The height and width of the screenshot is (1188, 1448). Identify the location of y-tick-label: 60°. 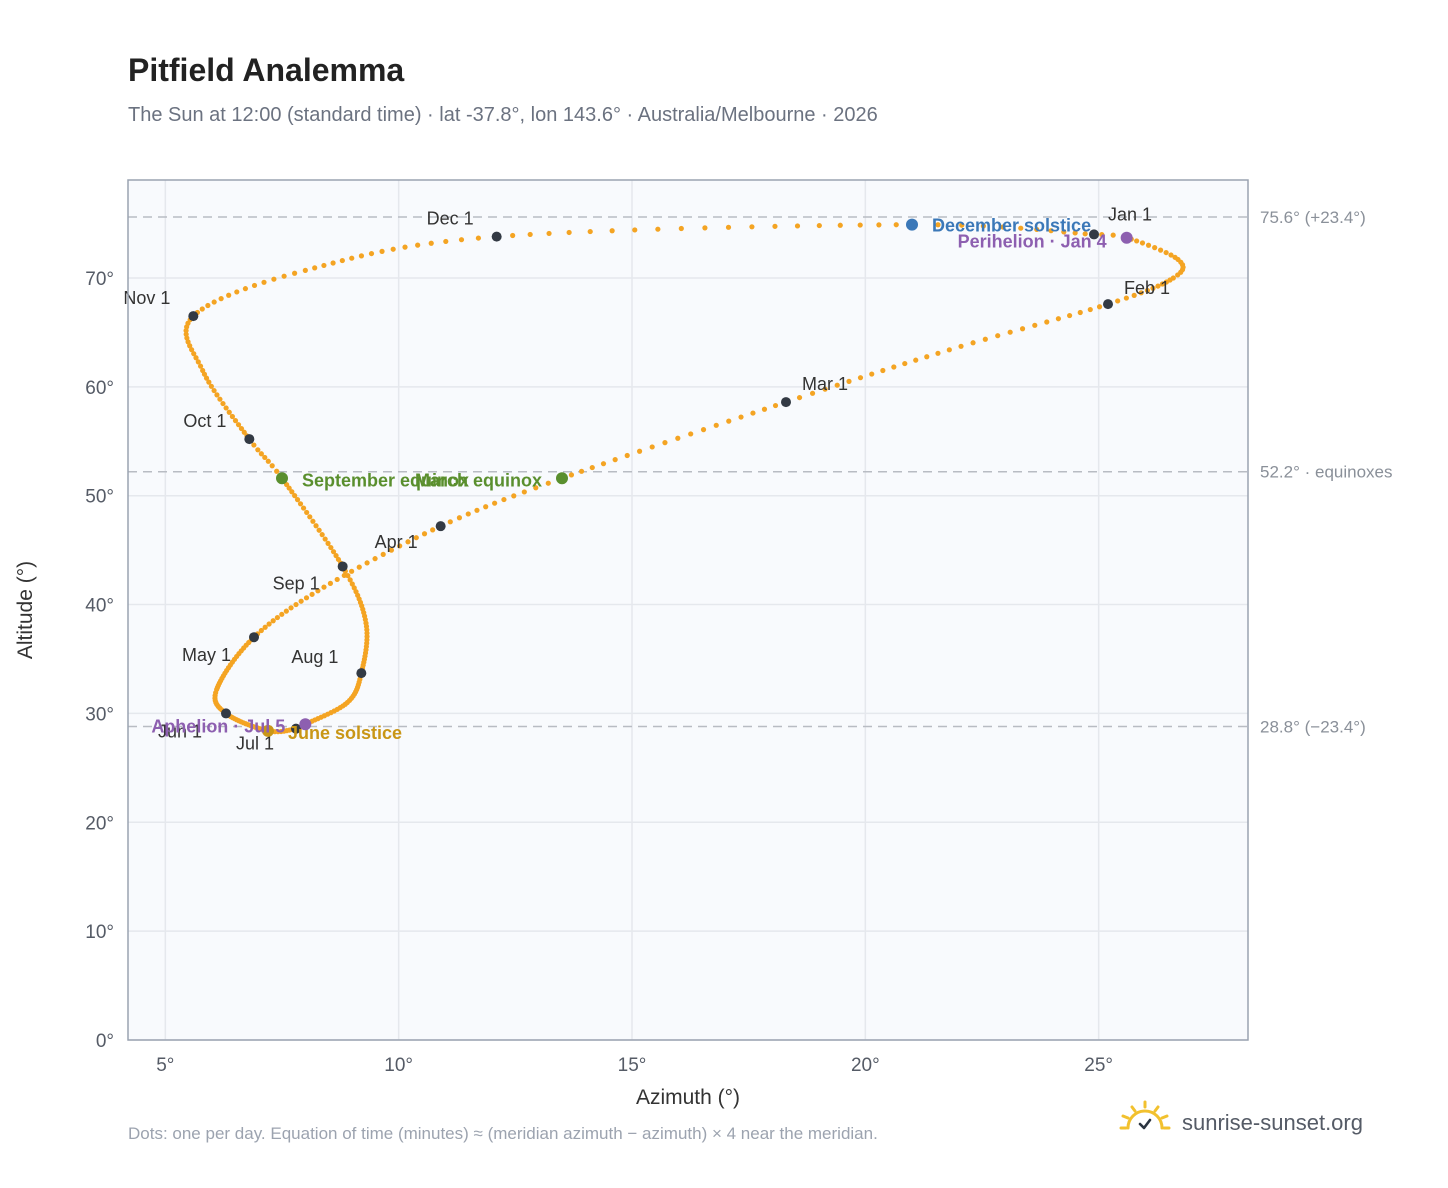
(99, 388).